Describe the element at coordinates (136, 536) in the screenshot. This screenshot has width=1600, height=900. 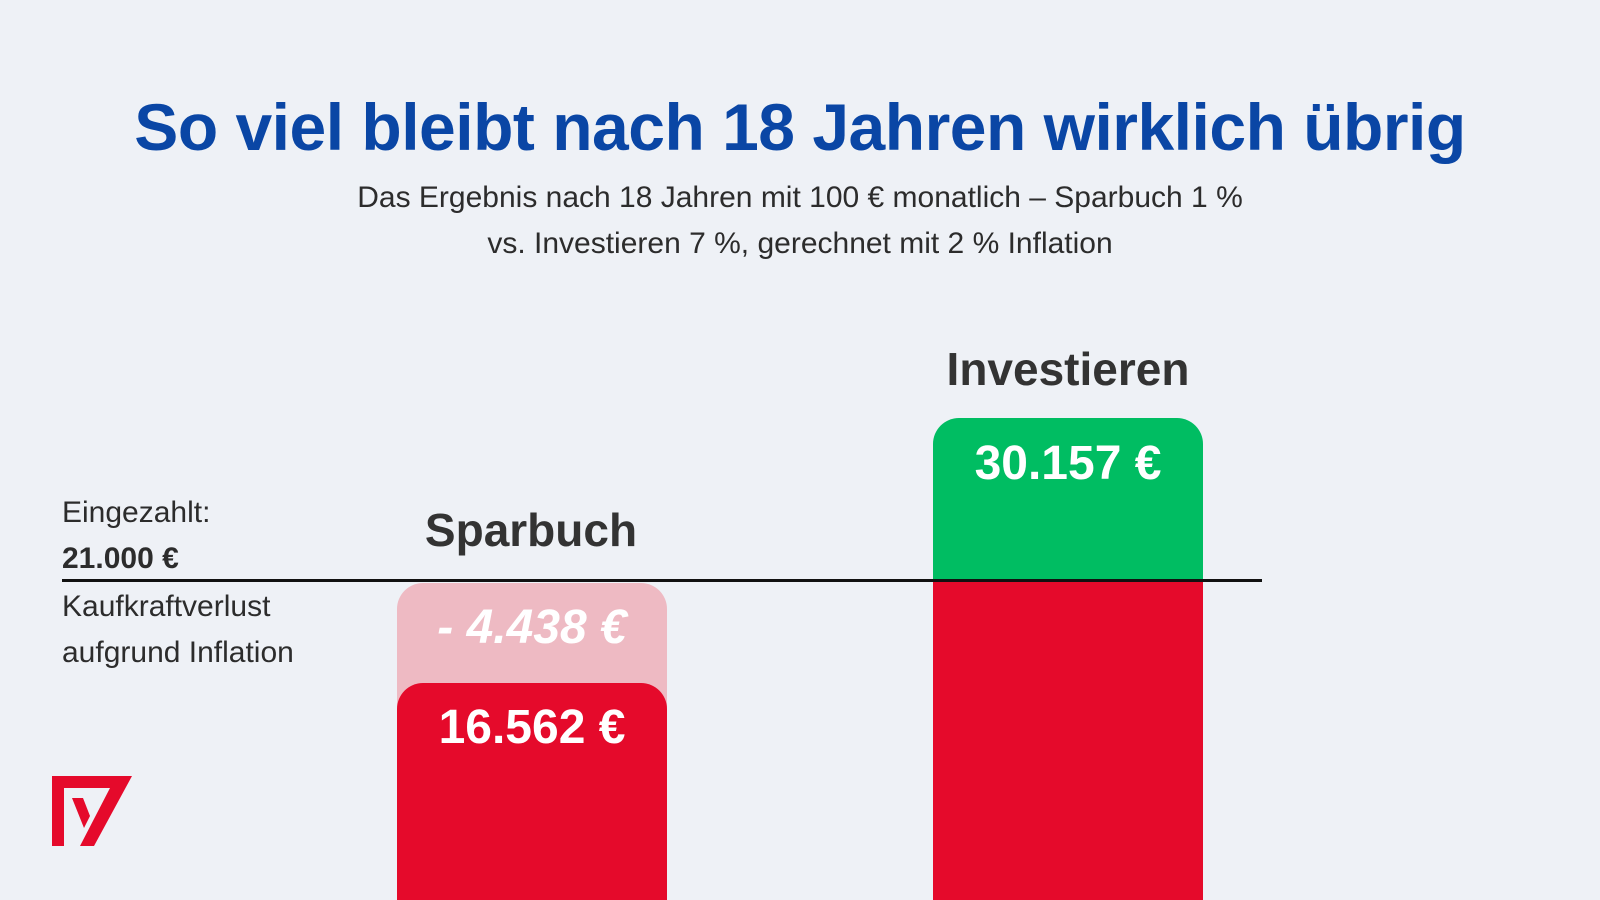
I see `paid-in-label: Eingezahlt: 21.000 €` at that location.